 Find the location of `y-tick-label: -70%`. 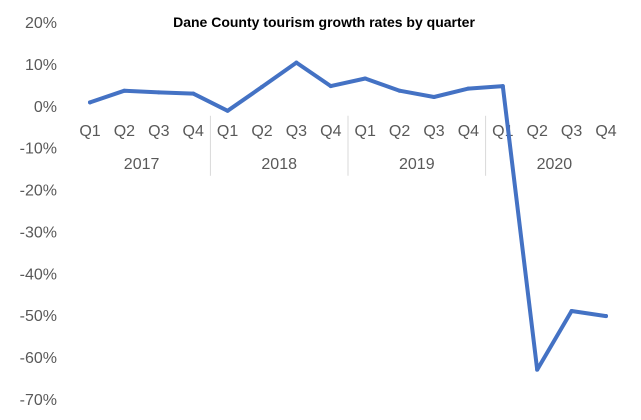

y-tick-label: -70% is located at coordinates (38, 400).